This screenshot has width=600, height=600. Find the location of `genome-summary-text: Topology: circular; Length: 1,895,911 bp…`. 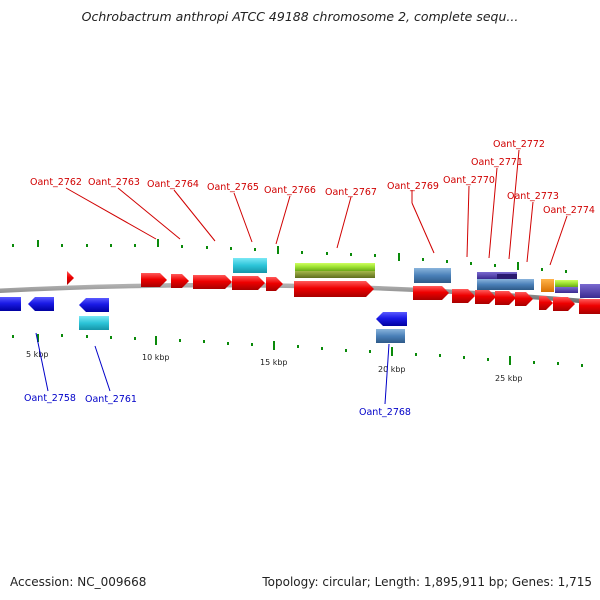

genome-summary-text: Topology: circular; Length: 1,895,911 bp… is located at coordinates (427, 582).